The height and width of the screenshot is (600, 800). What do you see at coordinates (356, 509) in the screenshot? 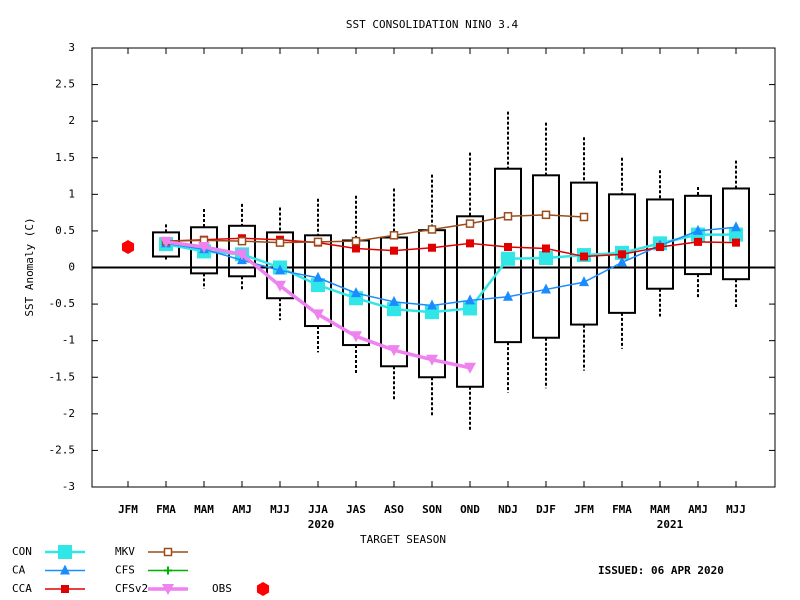
I see `x-tick-label: JAS` at bounding box center [356, 509].